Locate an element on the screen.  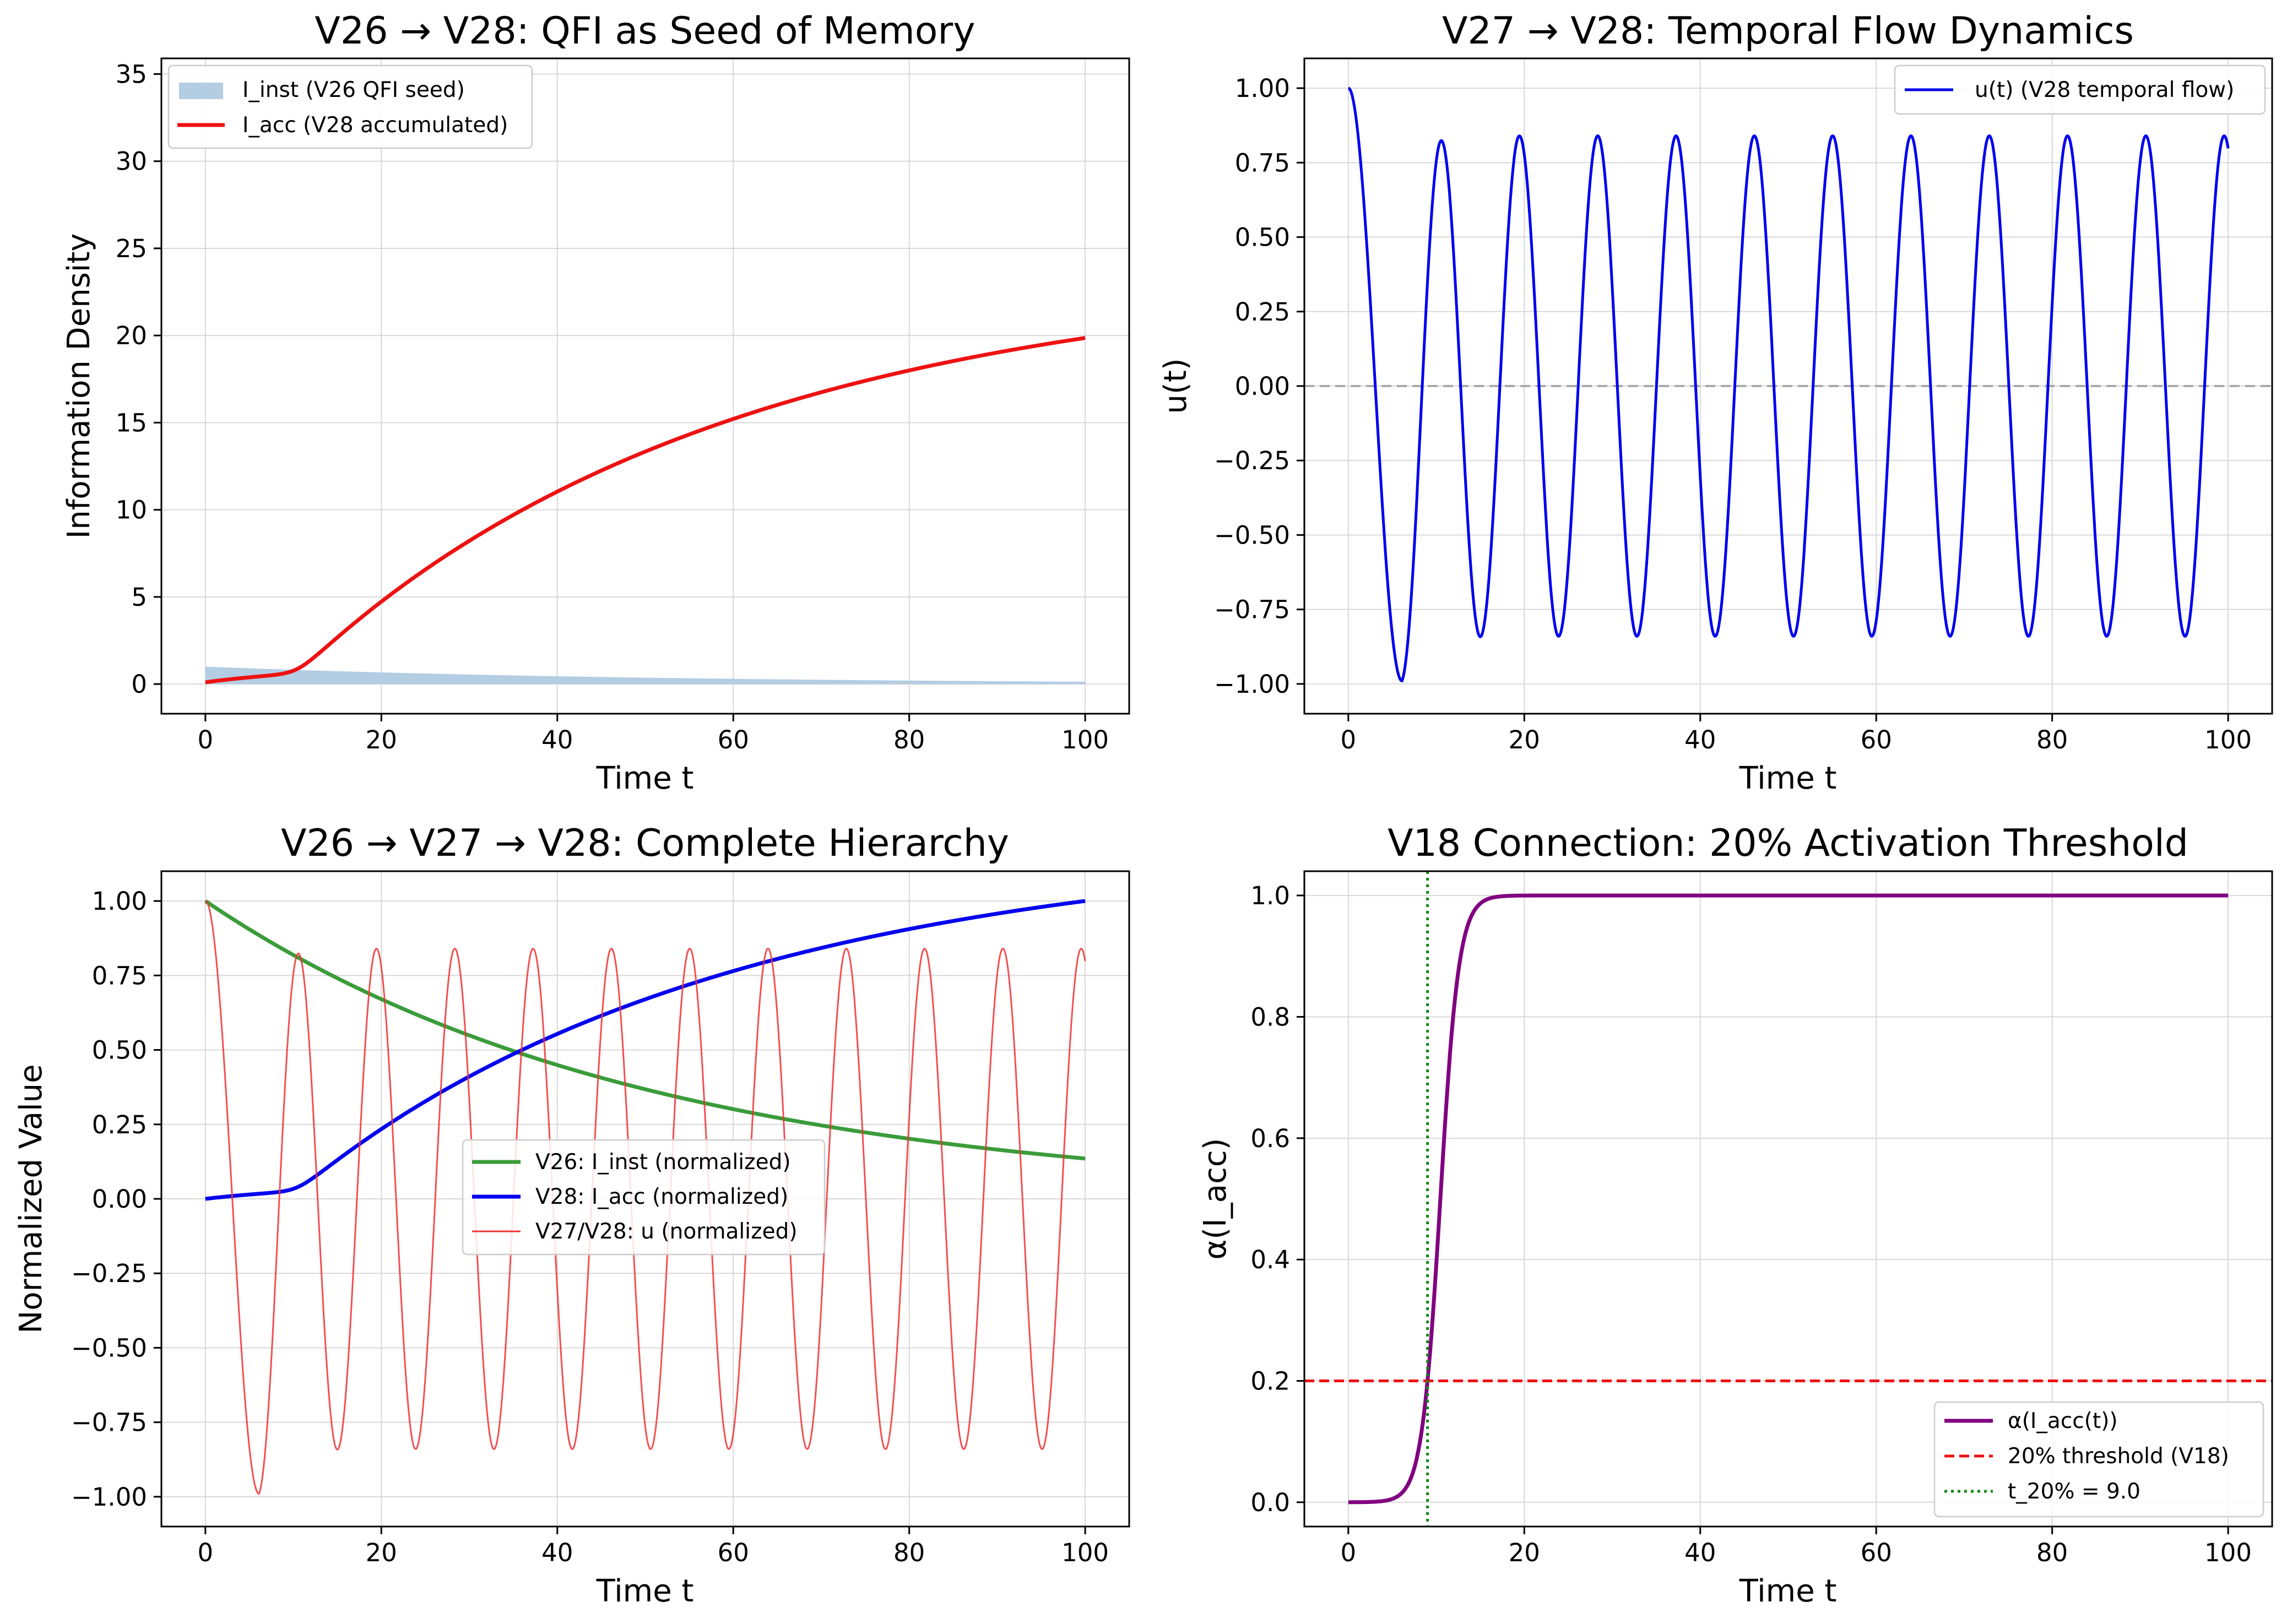
chart-title: V26 → V27 → V28: Complete Hierarchy is located at coordinates (645, 843).